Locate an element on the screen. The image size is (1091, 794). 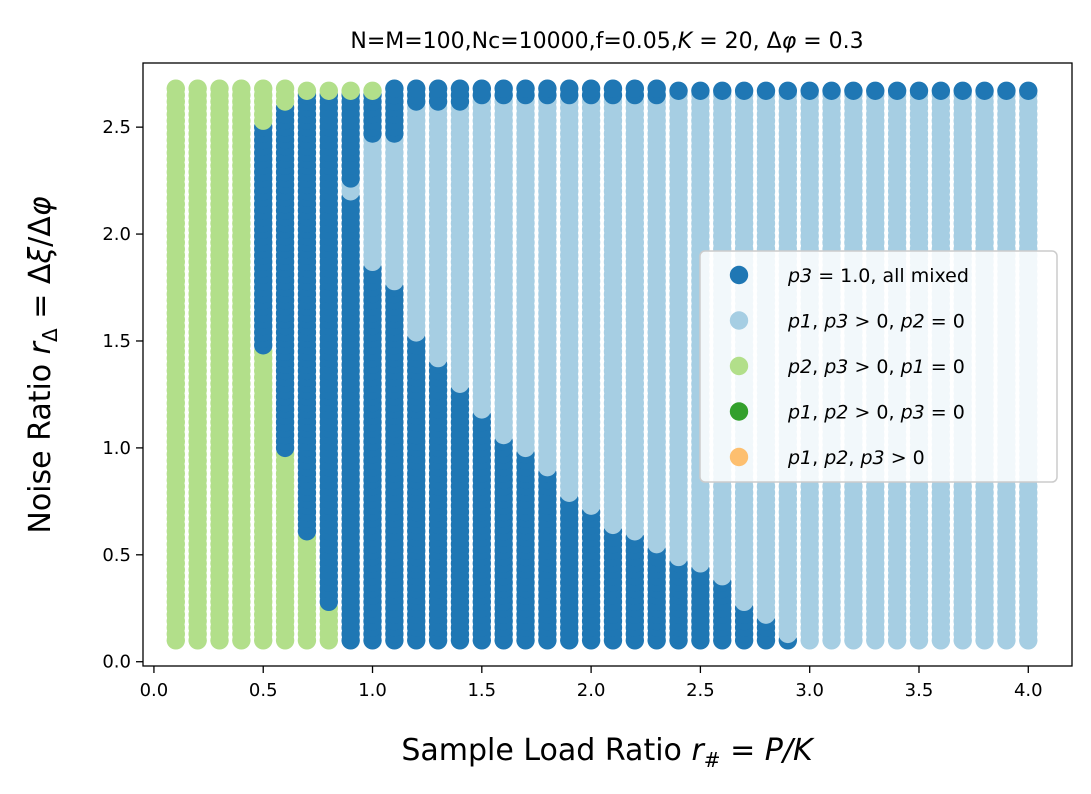
x-axis-label: Sample Load Ratio r# = P/K is located at coordinates (608, 752).